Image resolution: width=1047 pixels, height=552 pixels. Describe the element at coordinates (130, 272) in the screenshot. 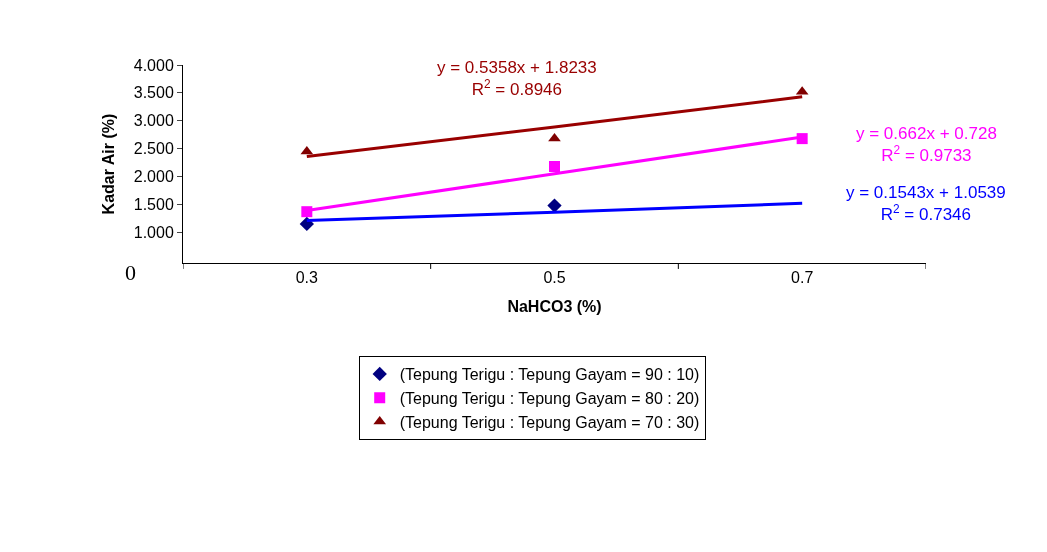

I see `text: 0` at that location.